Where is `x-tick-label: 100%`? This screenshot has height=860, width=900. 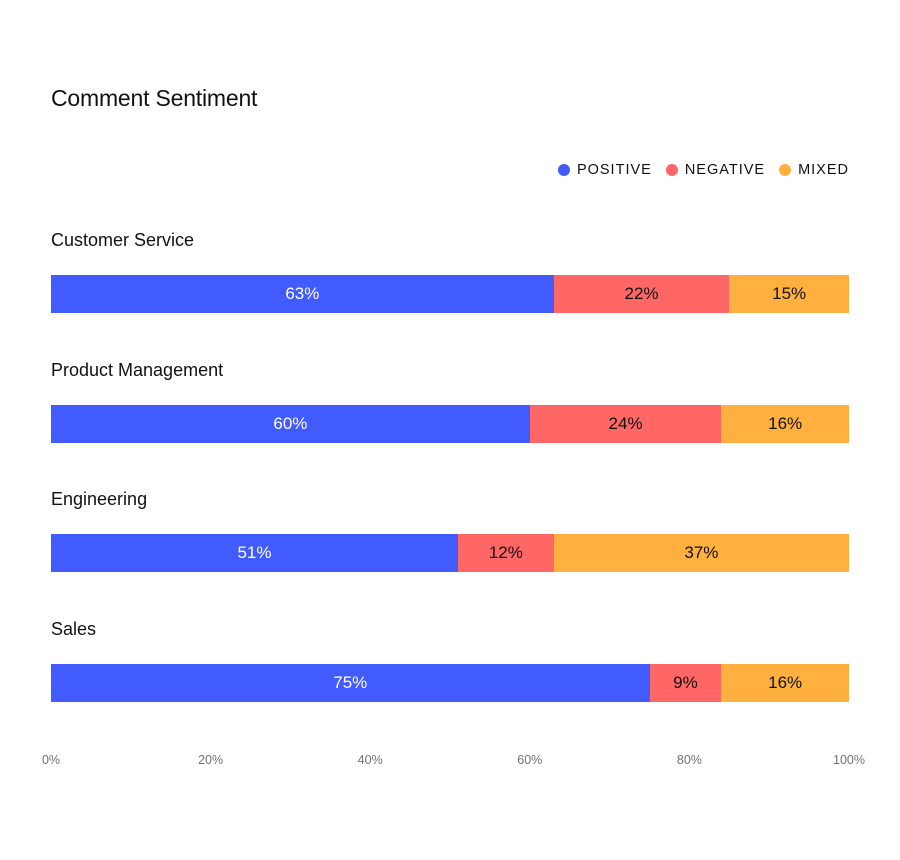
x-tick-label: 100% is located at coordinates (849, 760).